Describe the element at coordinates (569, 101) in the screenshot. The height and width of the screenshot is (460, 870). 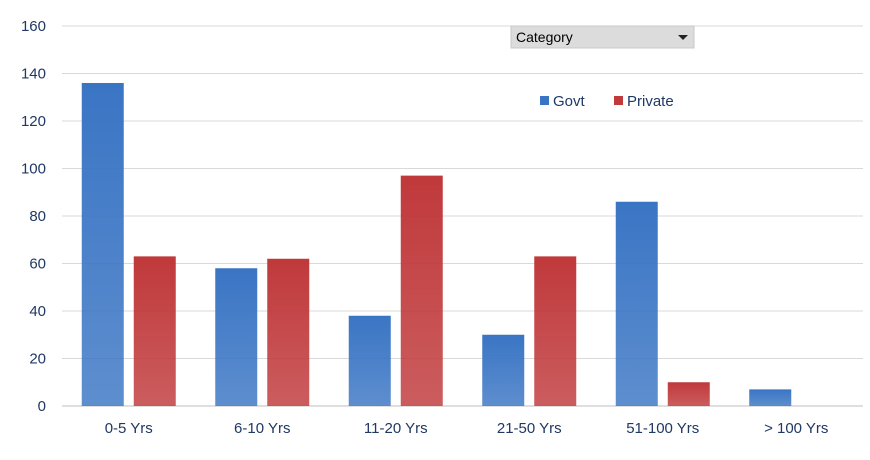
I see `legend-label-govt: Govt` at that location.